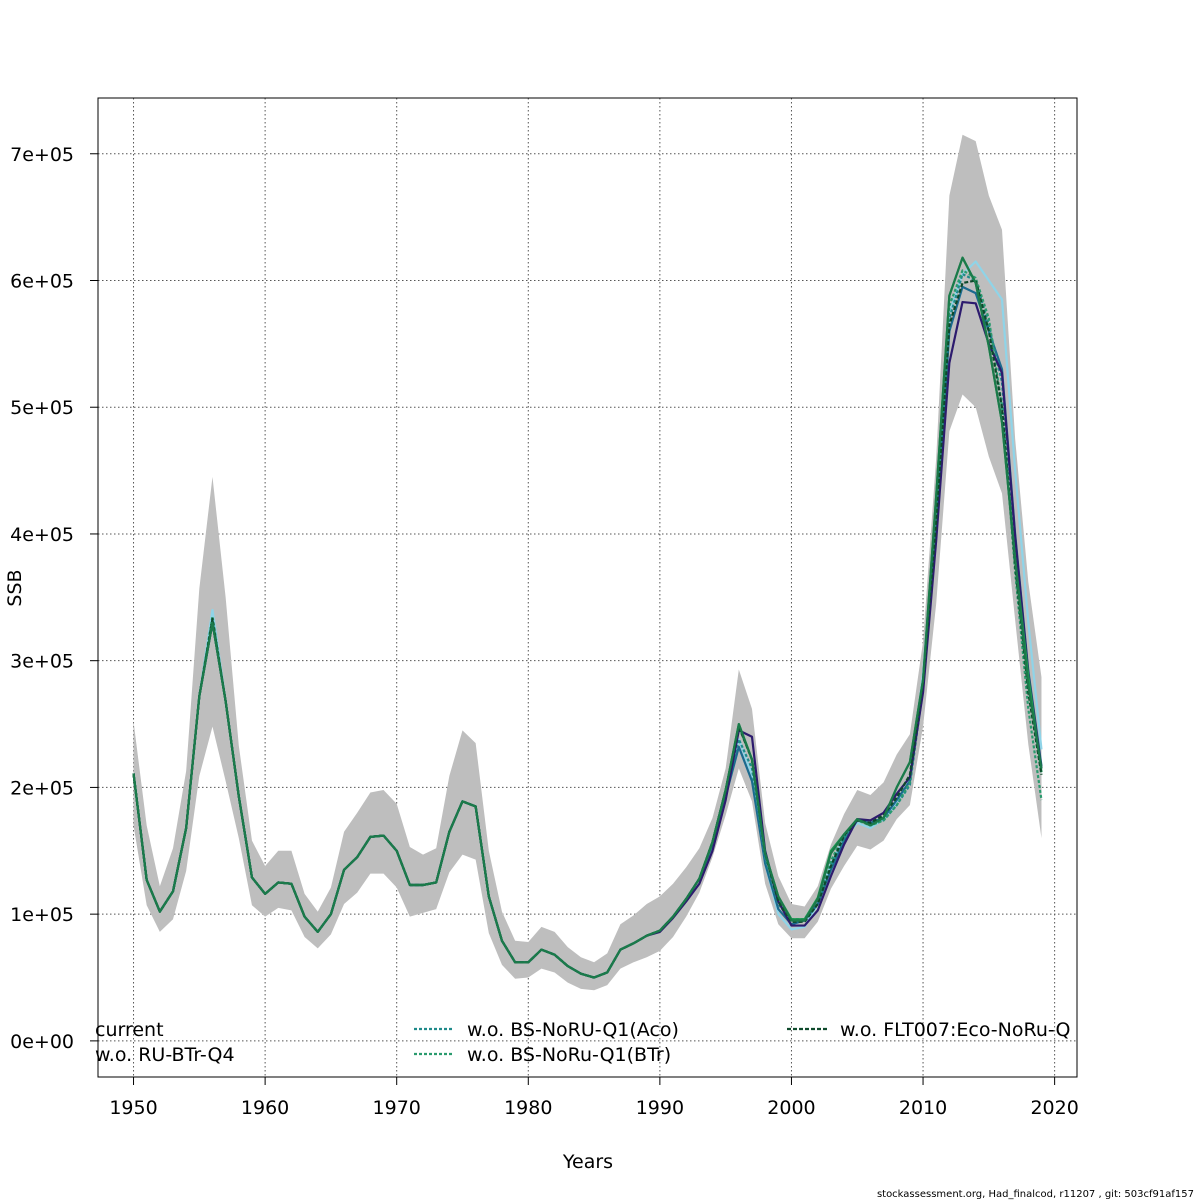 This screenshot has height=1200, width=1200. What do you see at coordinates (528, 1108) in the screenshot?
I see `x-tick-label-3: 1980` at bounding box center [528, 1108].